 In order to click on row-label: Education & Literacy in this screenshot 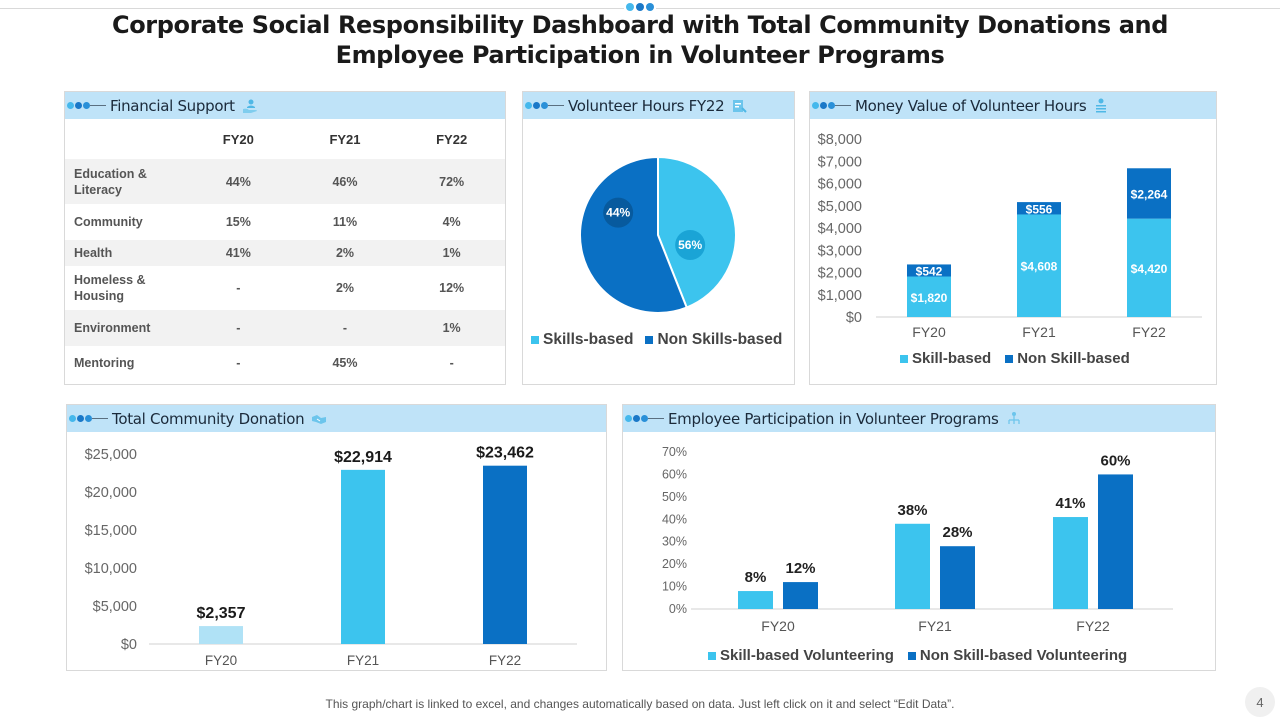, I will do `click(125, 181)`.